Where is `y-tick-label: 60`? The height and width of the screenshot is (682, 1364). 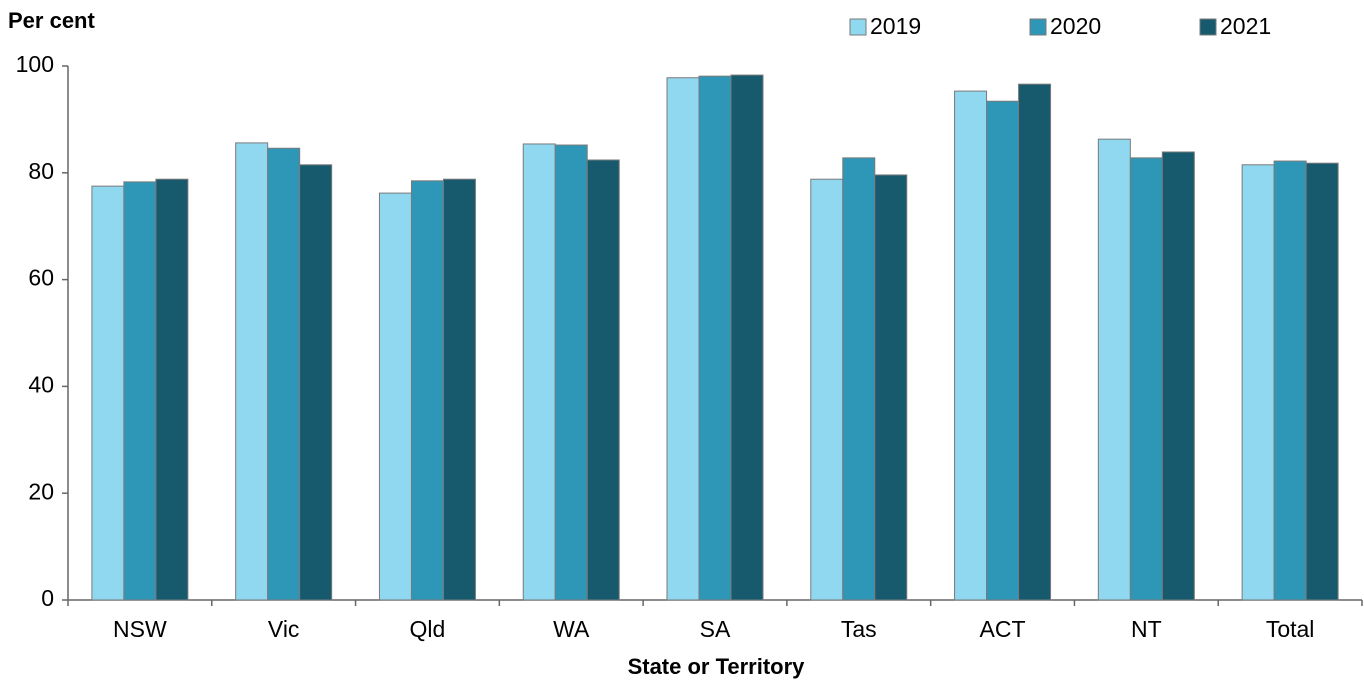
y-tick-label: 60 is located at coordinates (41, 278).